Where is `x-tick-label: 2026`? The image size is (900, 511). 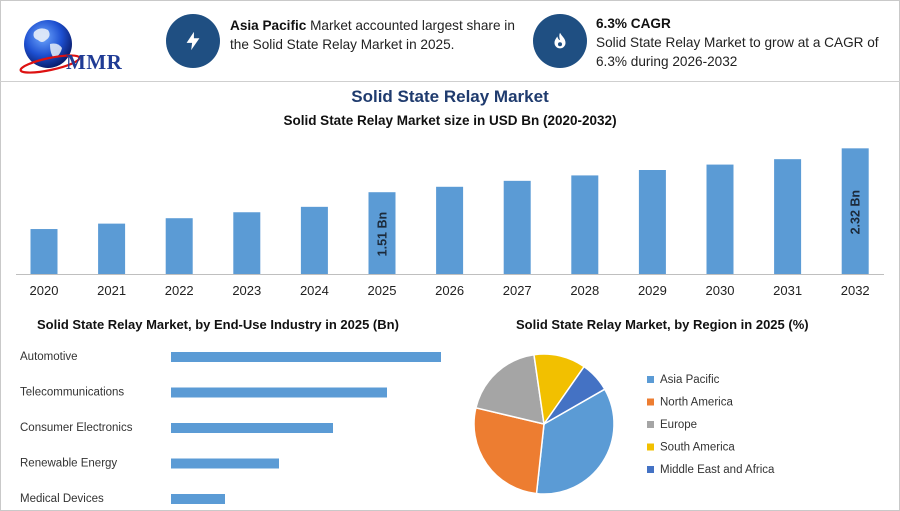
x-tick-label: 2026 is located at coordinates (449, 290).